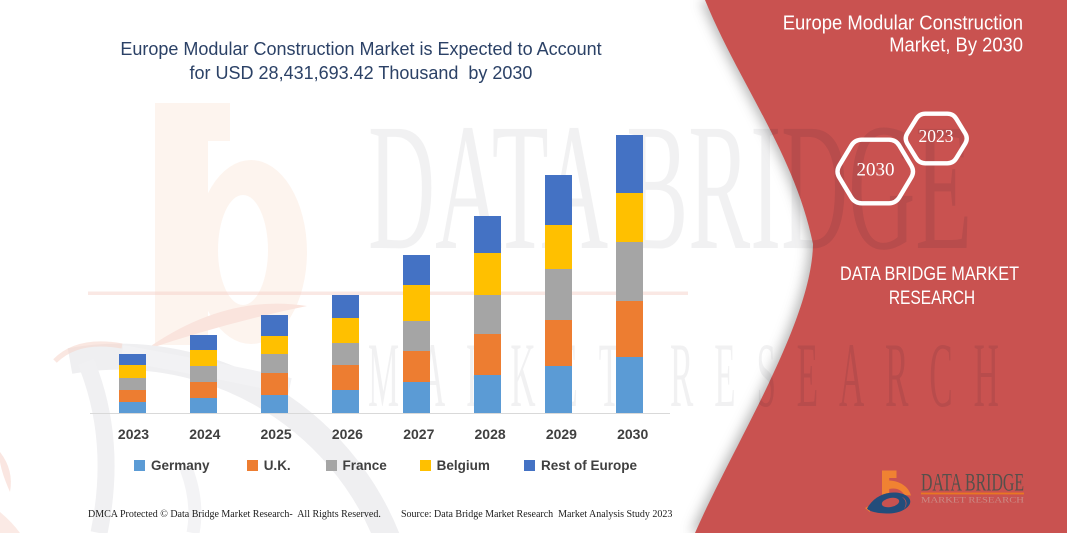 This screenshot has height=533, width=1067. I want to click on svg-text: RESEARCH, so click(932, 298).